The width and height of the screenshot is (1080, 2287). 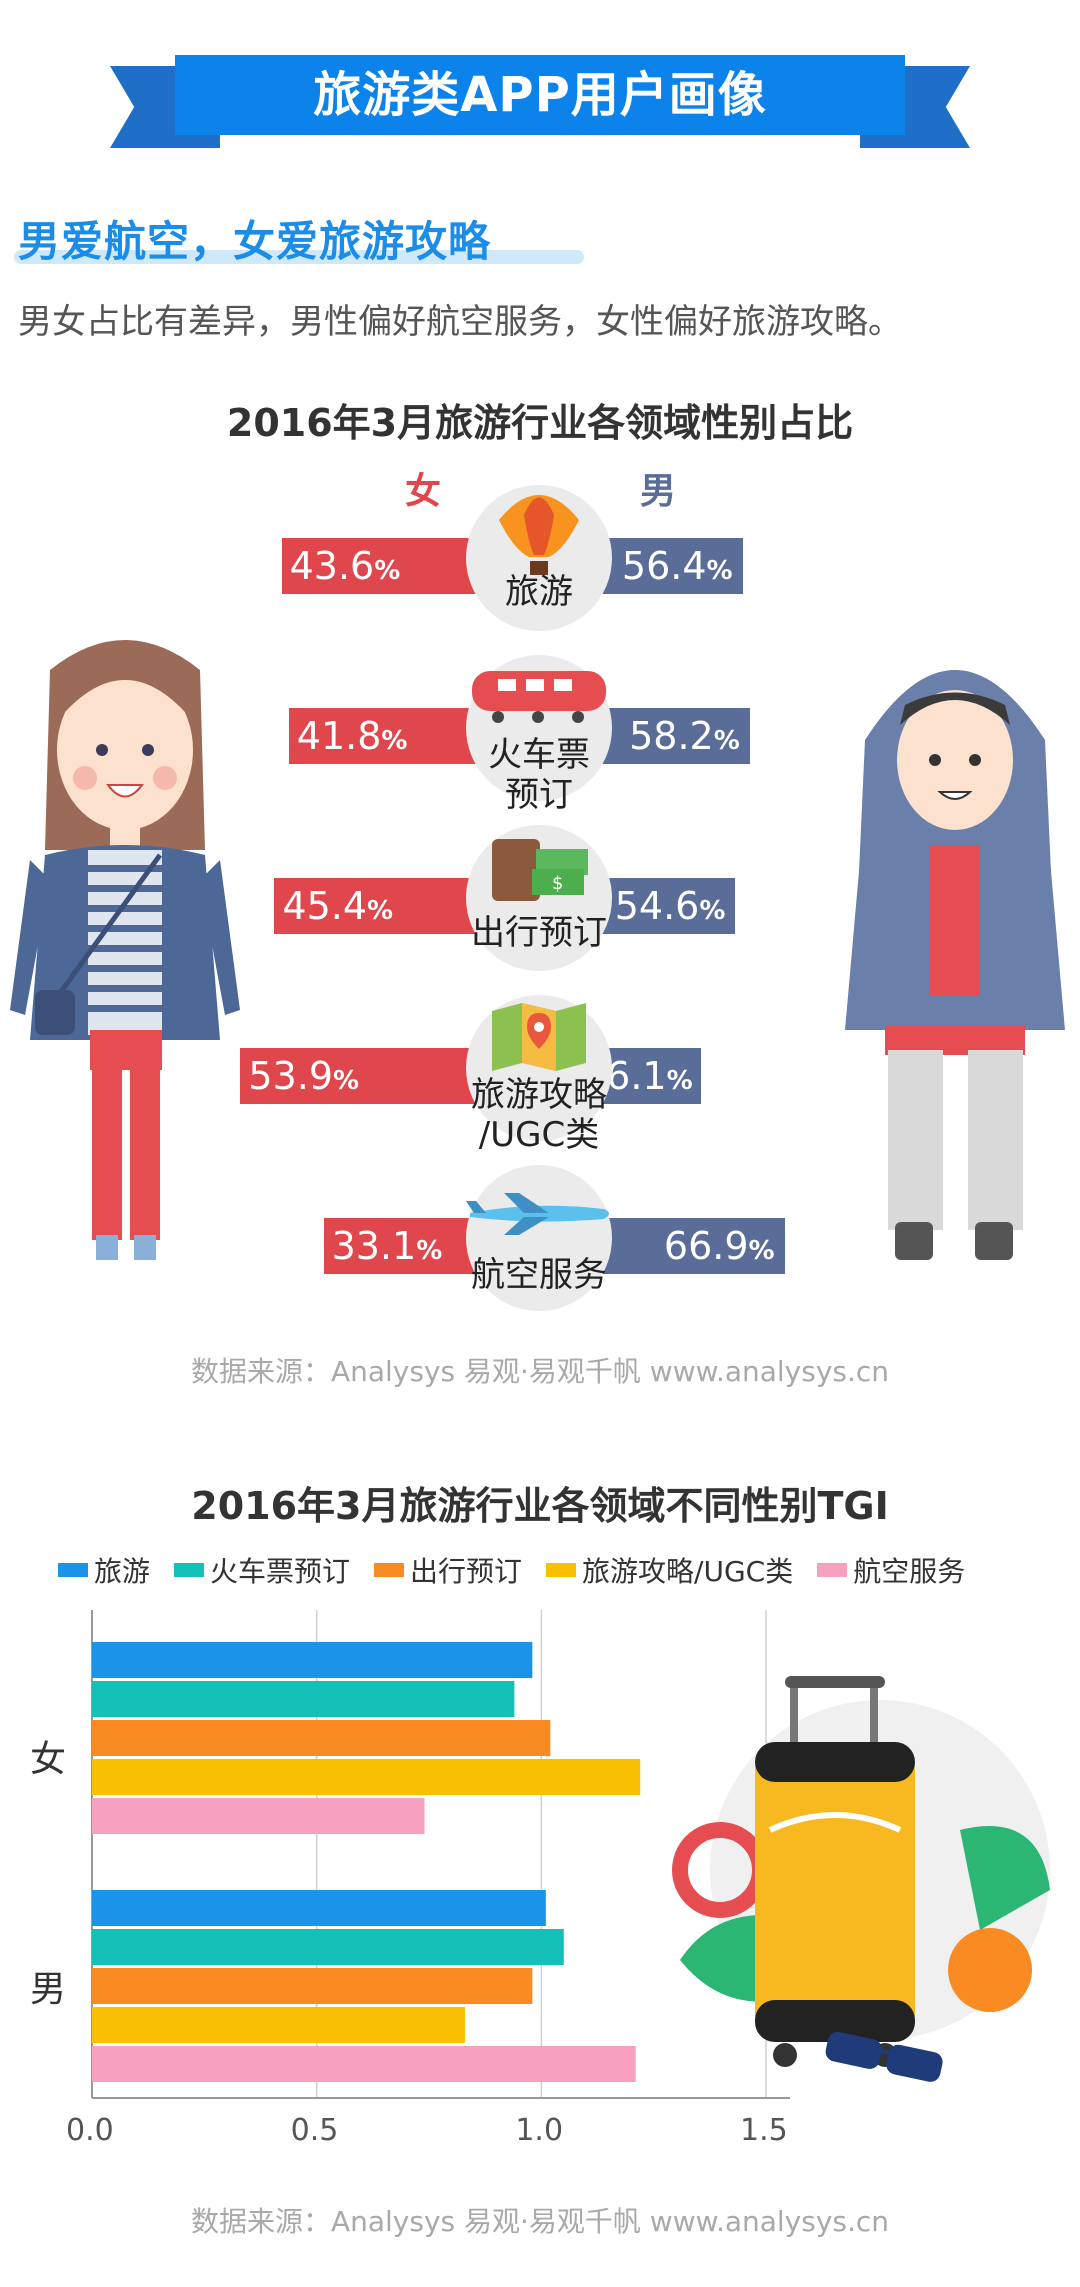 I want to click on legend-item-0: 旅游, so click(x=104, y=1570).